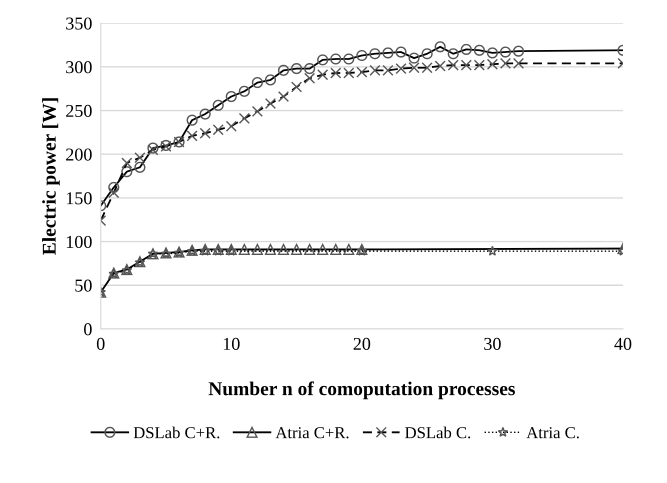  What do you see at coordinates (552, 432) in the screenshot?
I see `legend-label: Atria C.` at bounding box center [552, 432].